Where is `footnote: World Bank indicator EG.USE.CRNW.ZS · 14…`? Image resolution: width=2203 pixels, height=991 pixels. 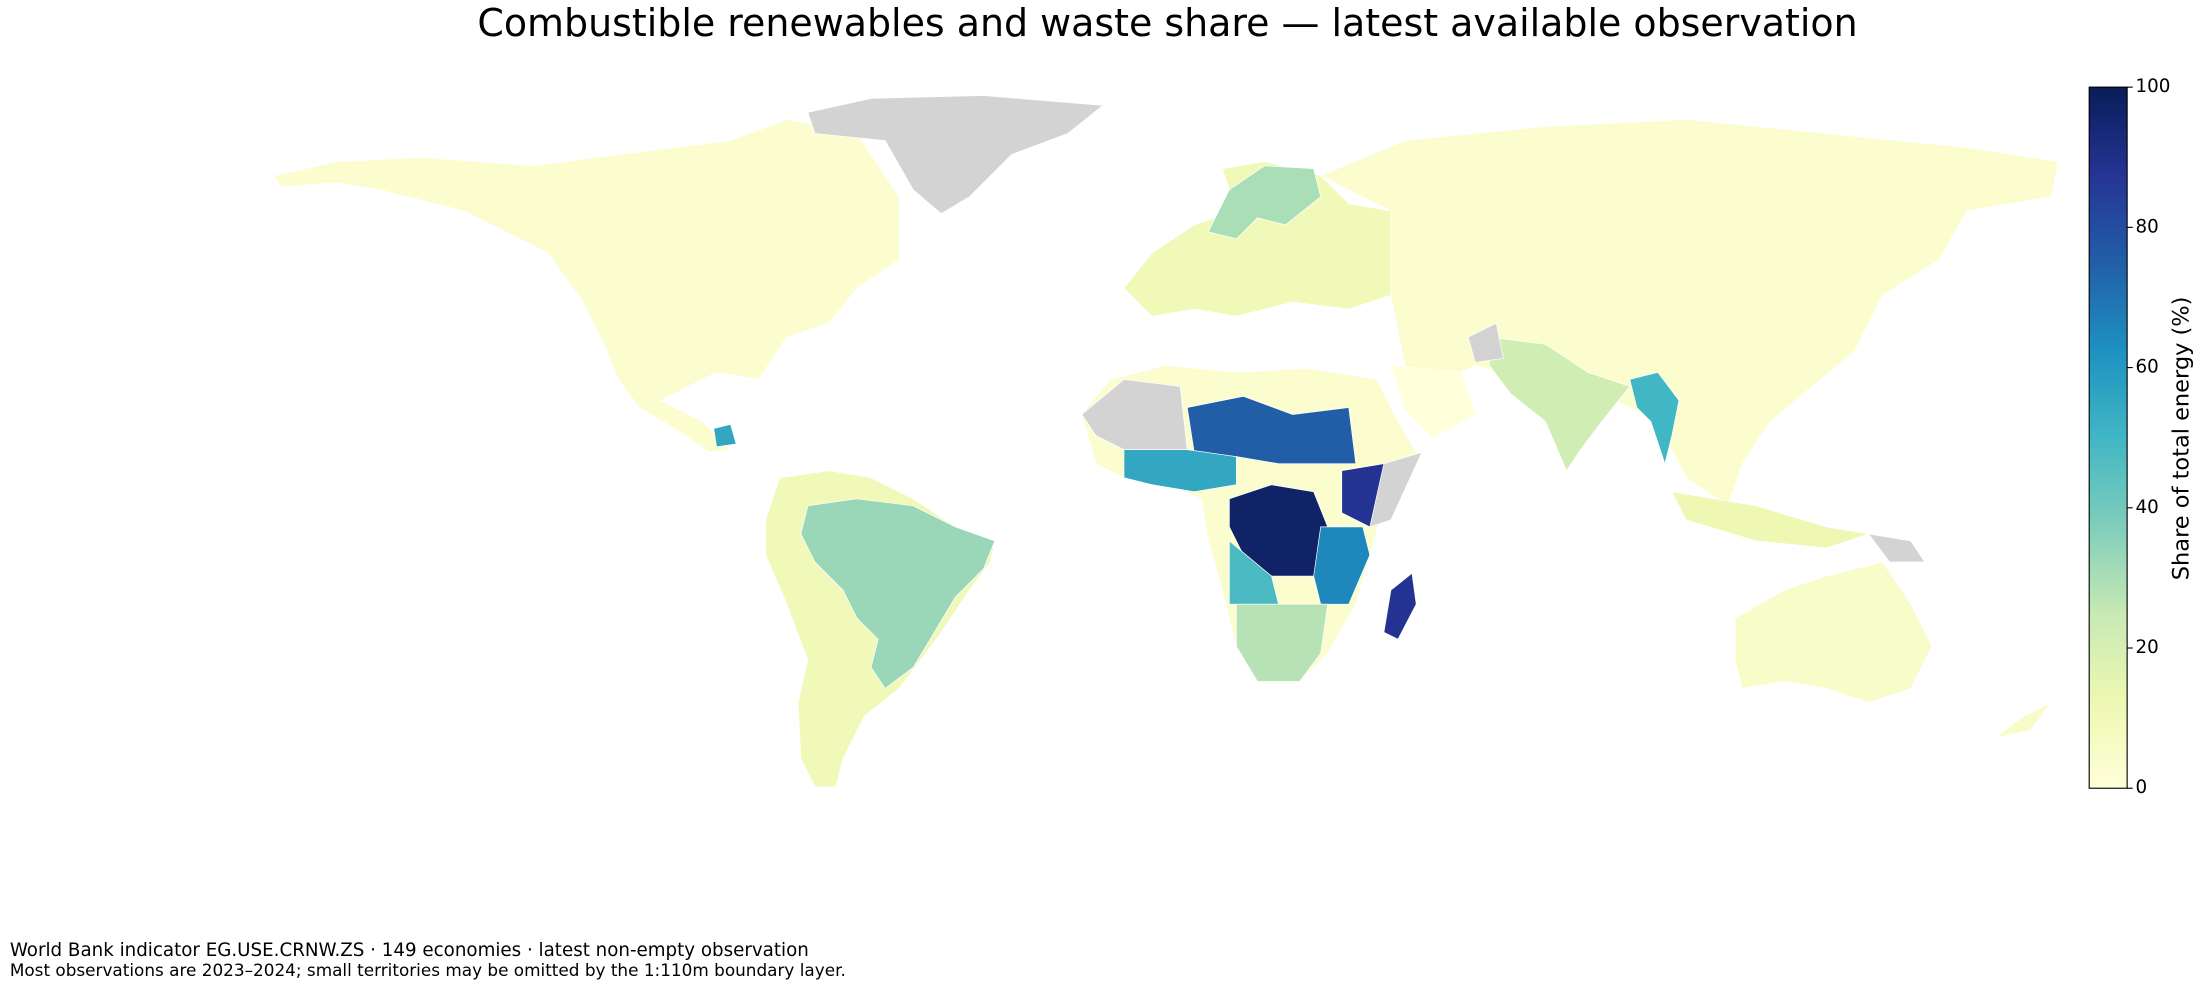
footnote: World Bank indicator EG.USE.CRNW.ZS · 14… is located at coordinates (409, 950).